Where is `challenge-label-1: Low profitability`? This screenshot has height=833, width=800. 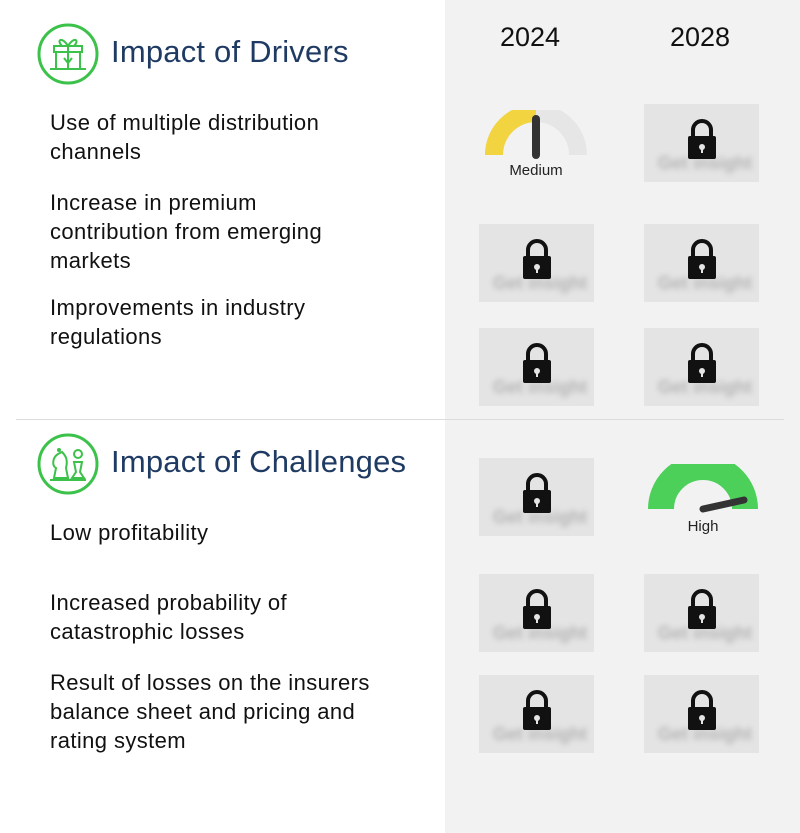
challenge-label-1: Low profitability is located at coordinates (129, 532).